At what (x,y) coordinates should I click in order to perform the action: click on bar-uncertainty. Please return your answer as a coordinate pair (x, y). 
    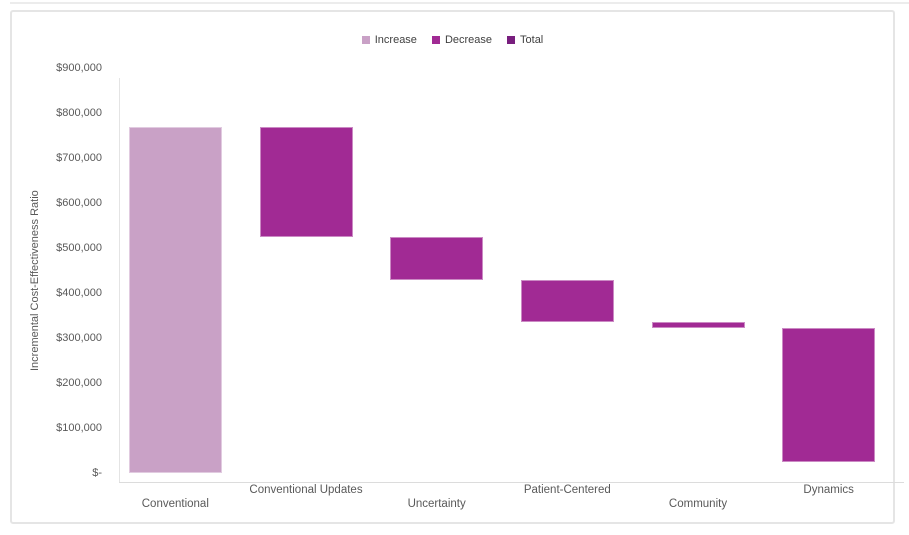
    Looking at the image, I should click on (437, 258).